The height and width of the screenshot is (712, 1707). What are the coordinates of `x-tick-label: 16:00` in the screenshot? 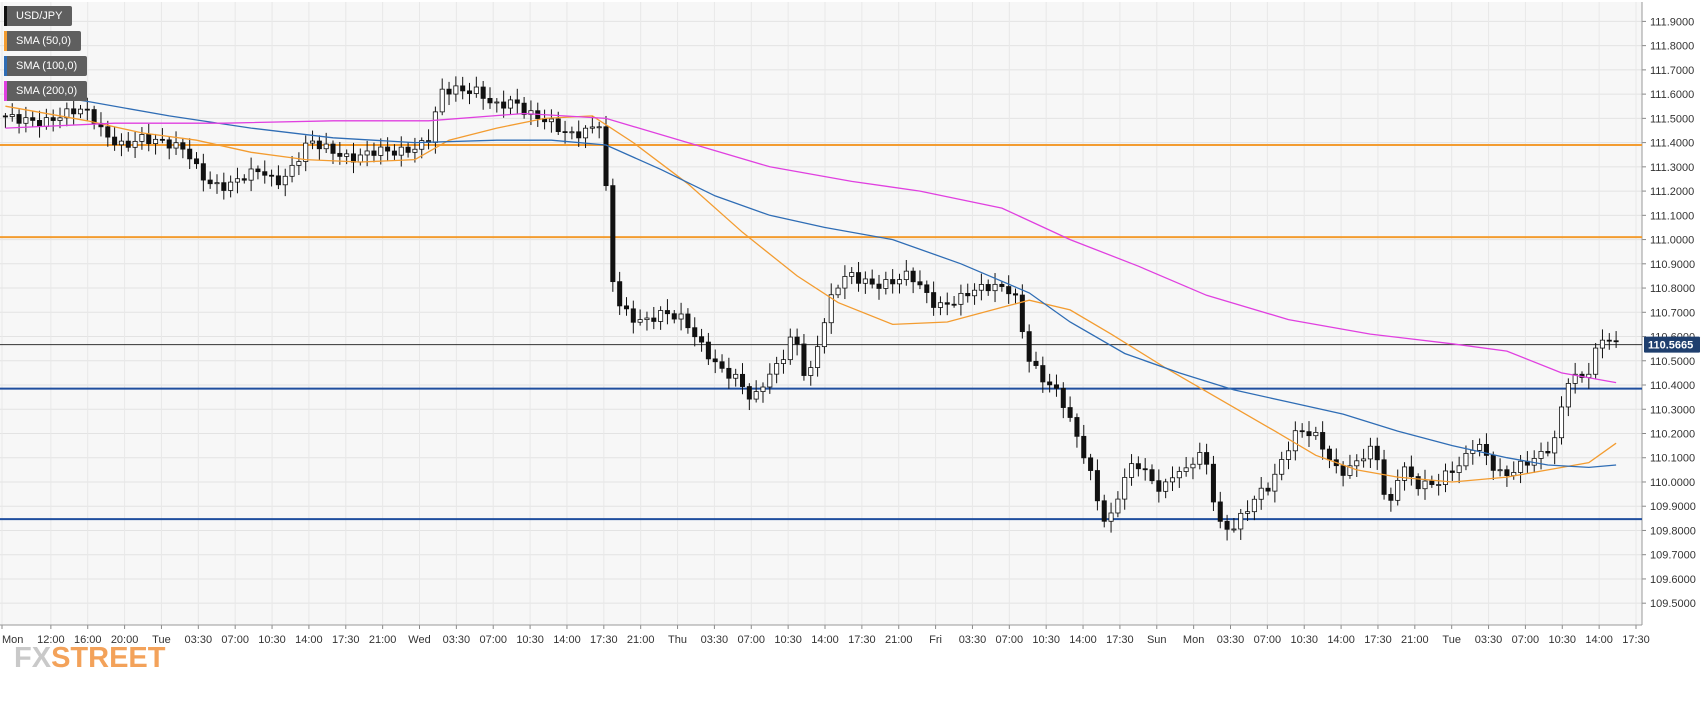 It's located at (88, 640).